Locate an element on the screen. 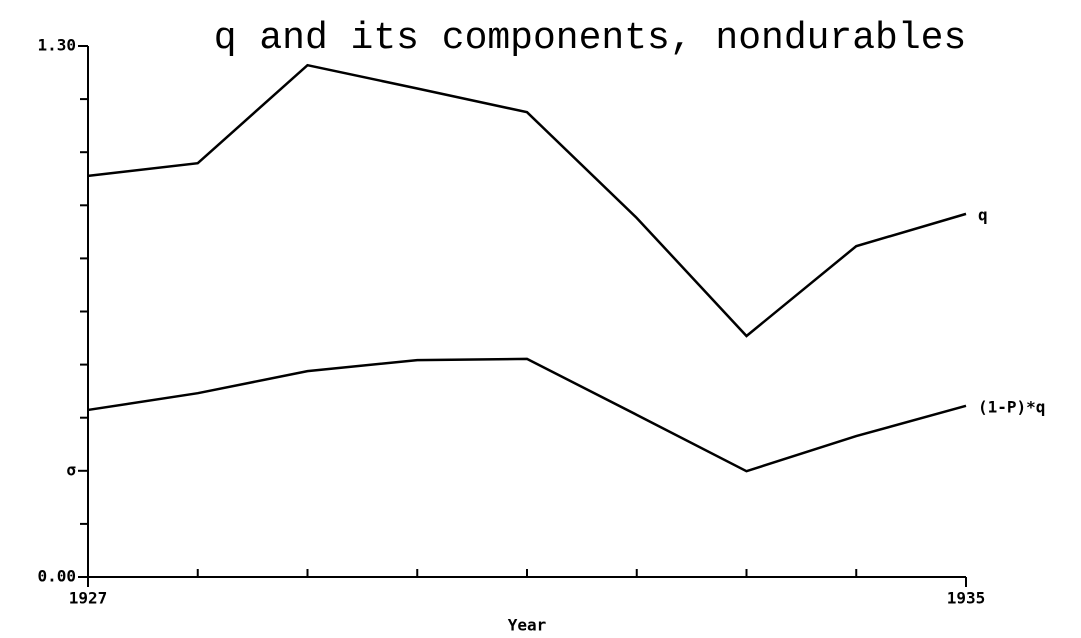 Image resolution: width=1081 pixels, height=638 pixels. chart-title: q and its components, nondurables is located at coordinates (590, 38).